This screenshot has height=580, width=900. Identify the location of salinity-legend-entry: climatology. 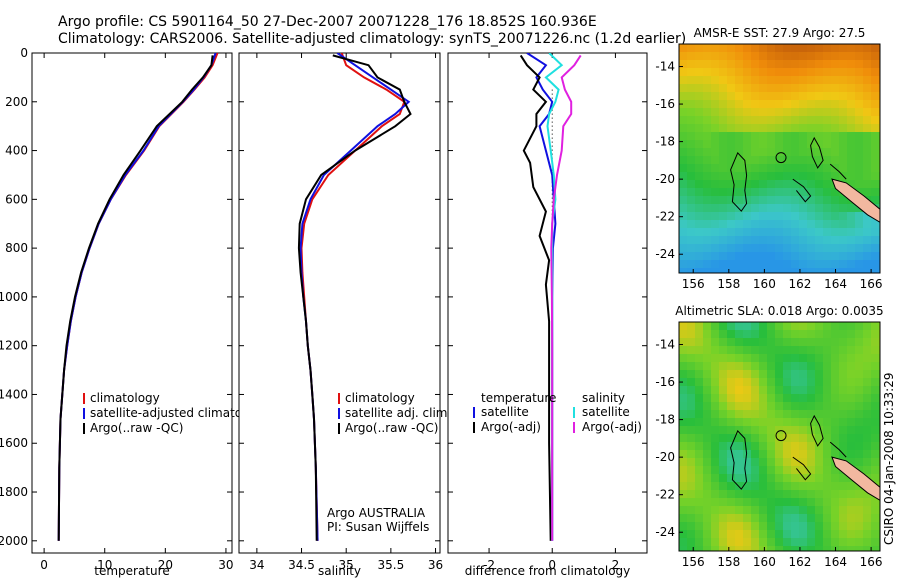
(380, 398).